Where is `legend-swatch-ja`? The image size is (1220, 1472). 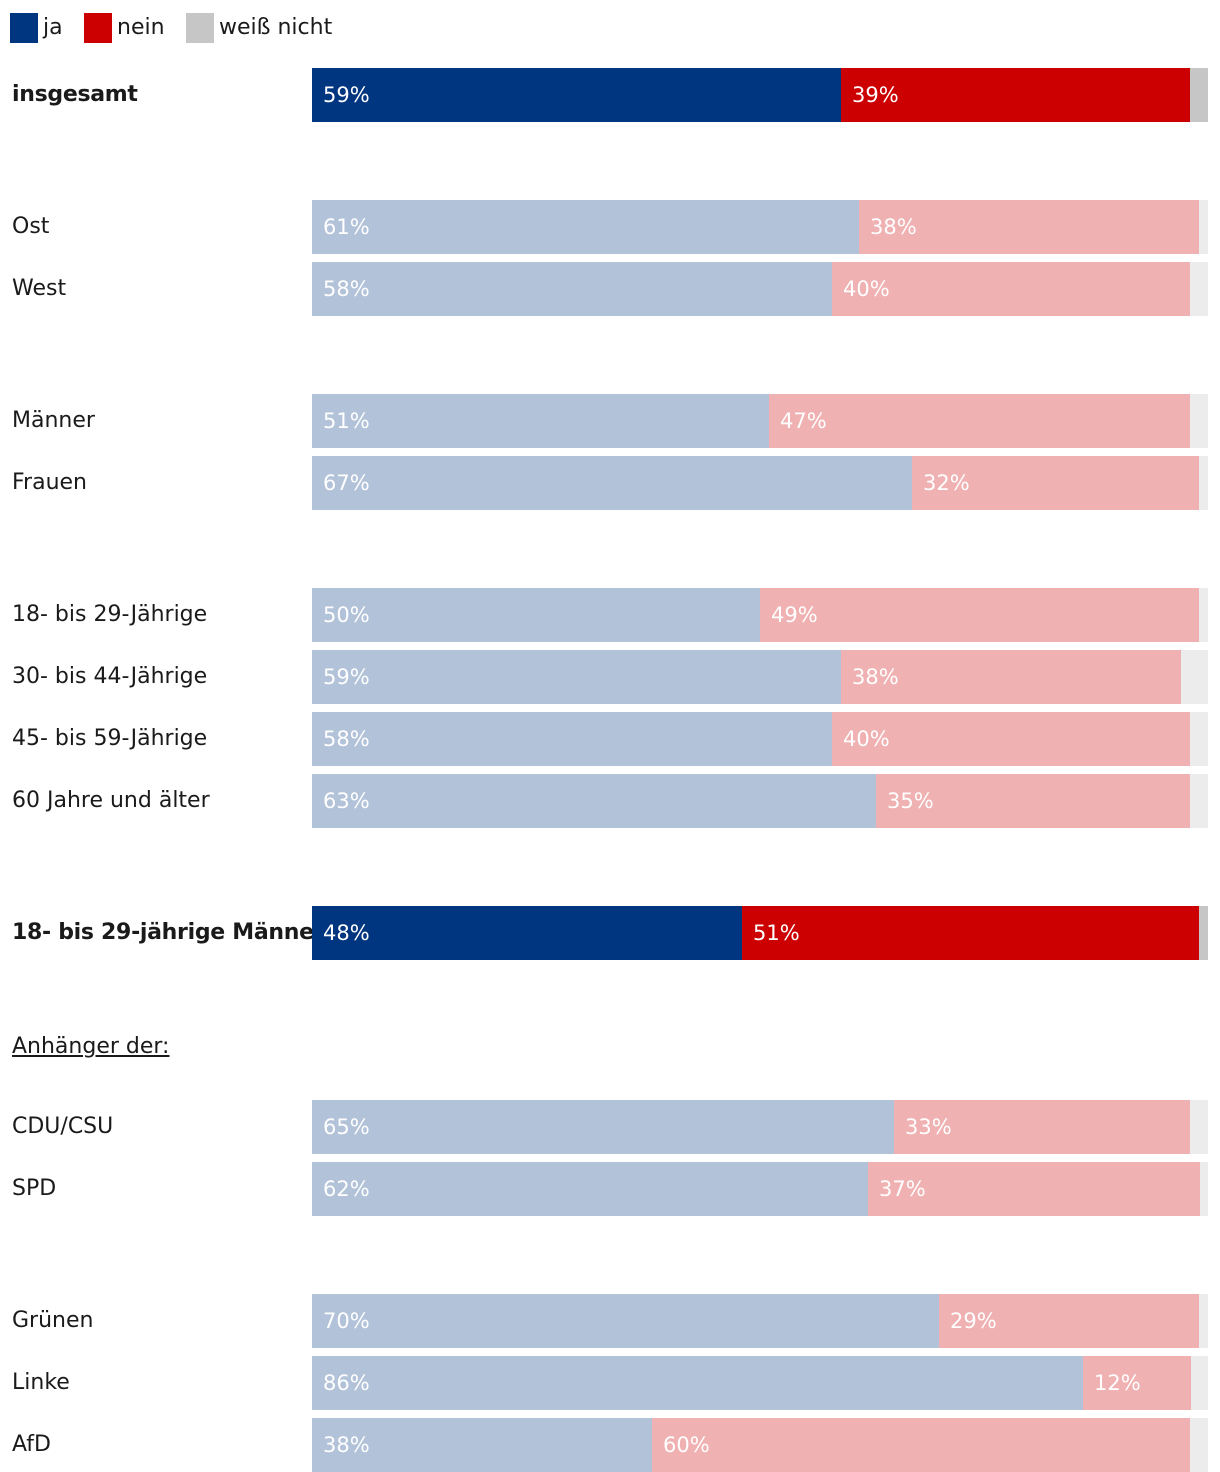
legend-swatch-ja is located at coordinates (24, 28).